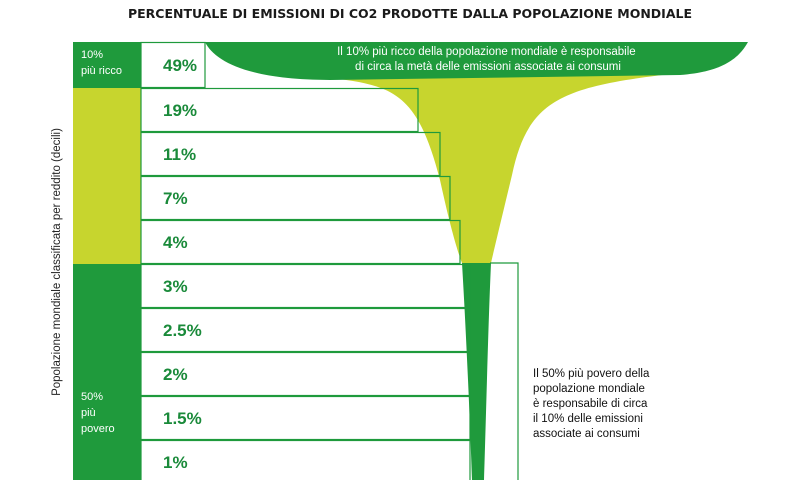  Describe the element at coordinates (589, 389) in the screenshot. I see `poorest-annotation-line: popolazione mondiale` at that location.